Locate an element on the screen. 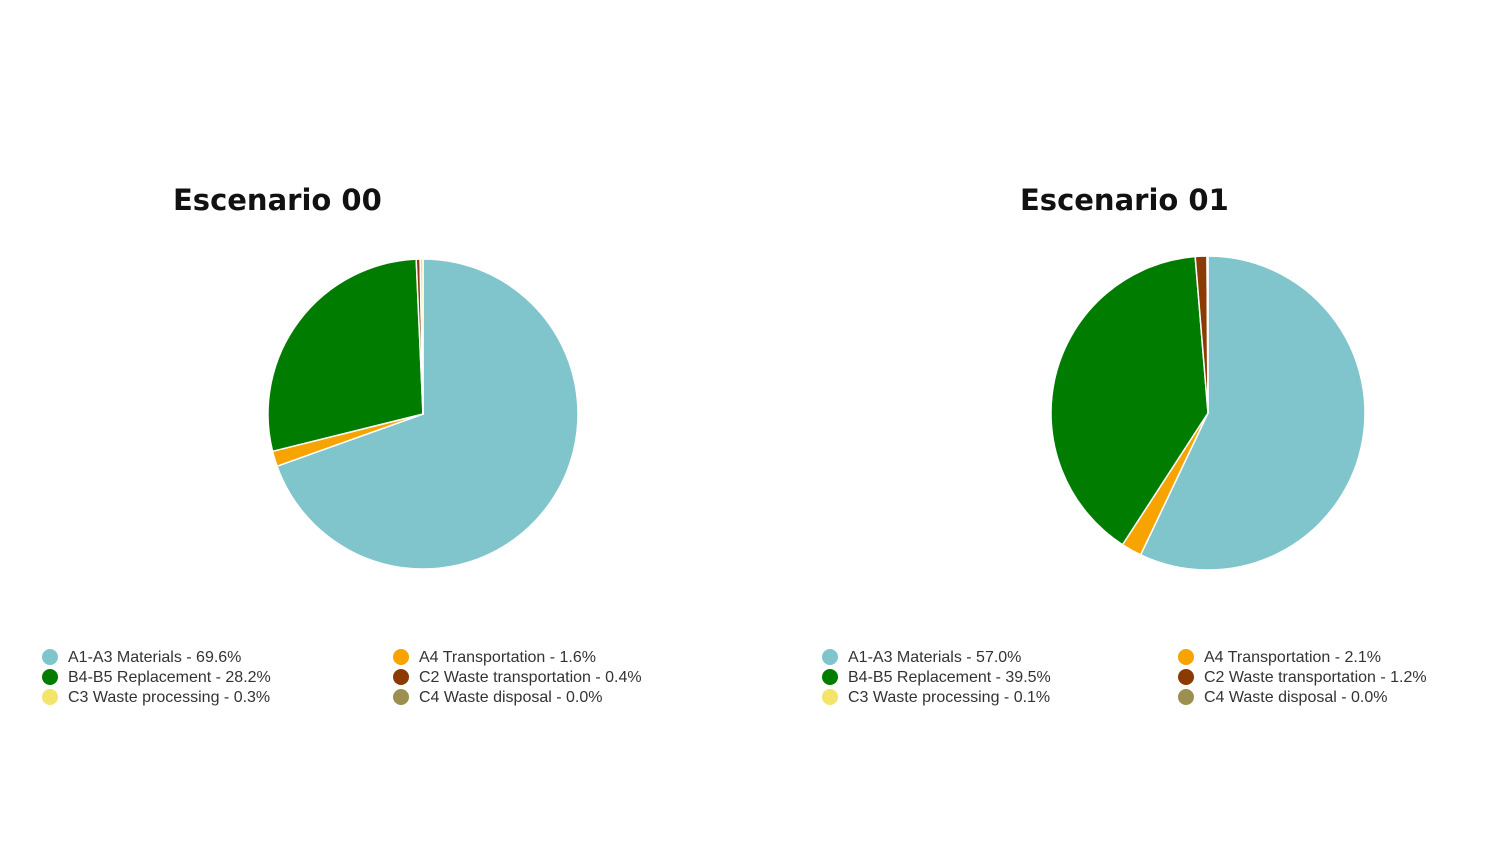  legend-item-b4-b5-replacement: B4-B5 Replacement - 39.5% is located at coordinates (936, 678).